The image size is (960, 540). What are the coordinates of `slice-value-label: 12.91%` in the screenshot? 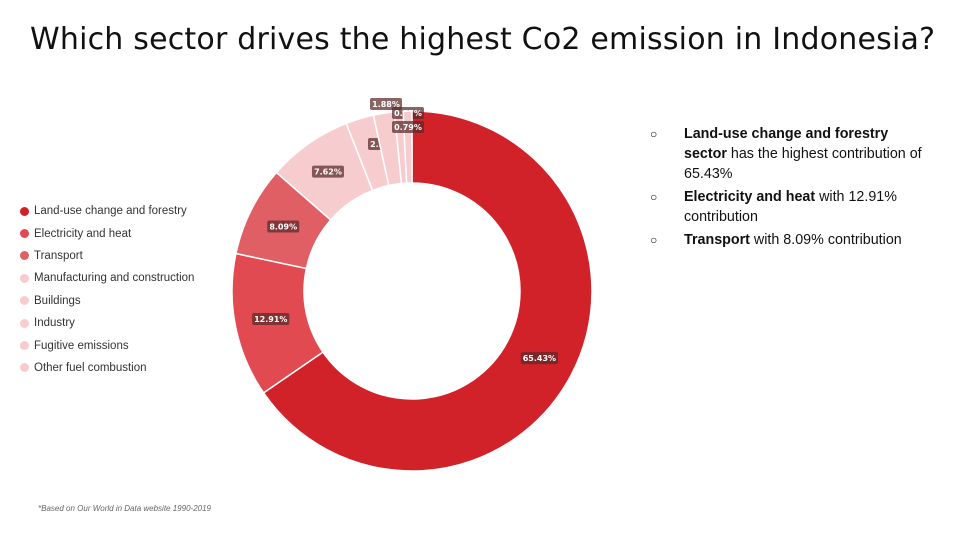 It's located at (271, 319).